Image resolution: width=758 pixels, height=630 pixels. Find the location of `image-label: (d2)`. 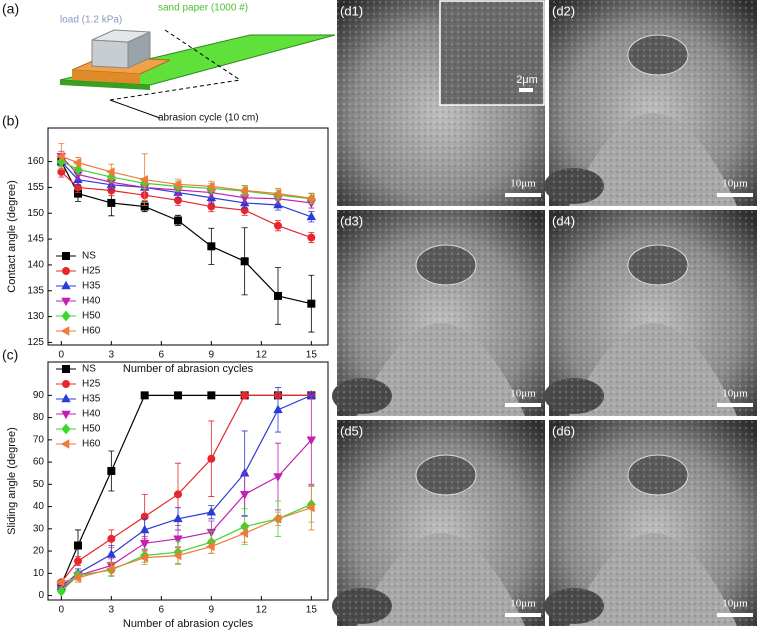

image-label: (d2) is located at coordinates (563, 10).